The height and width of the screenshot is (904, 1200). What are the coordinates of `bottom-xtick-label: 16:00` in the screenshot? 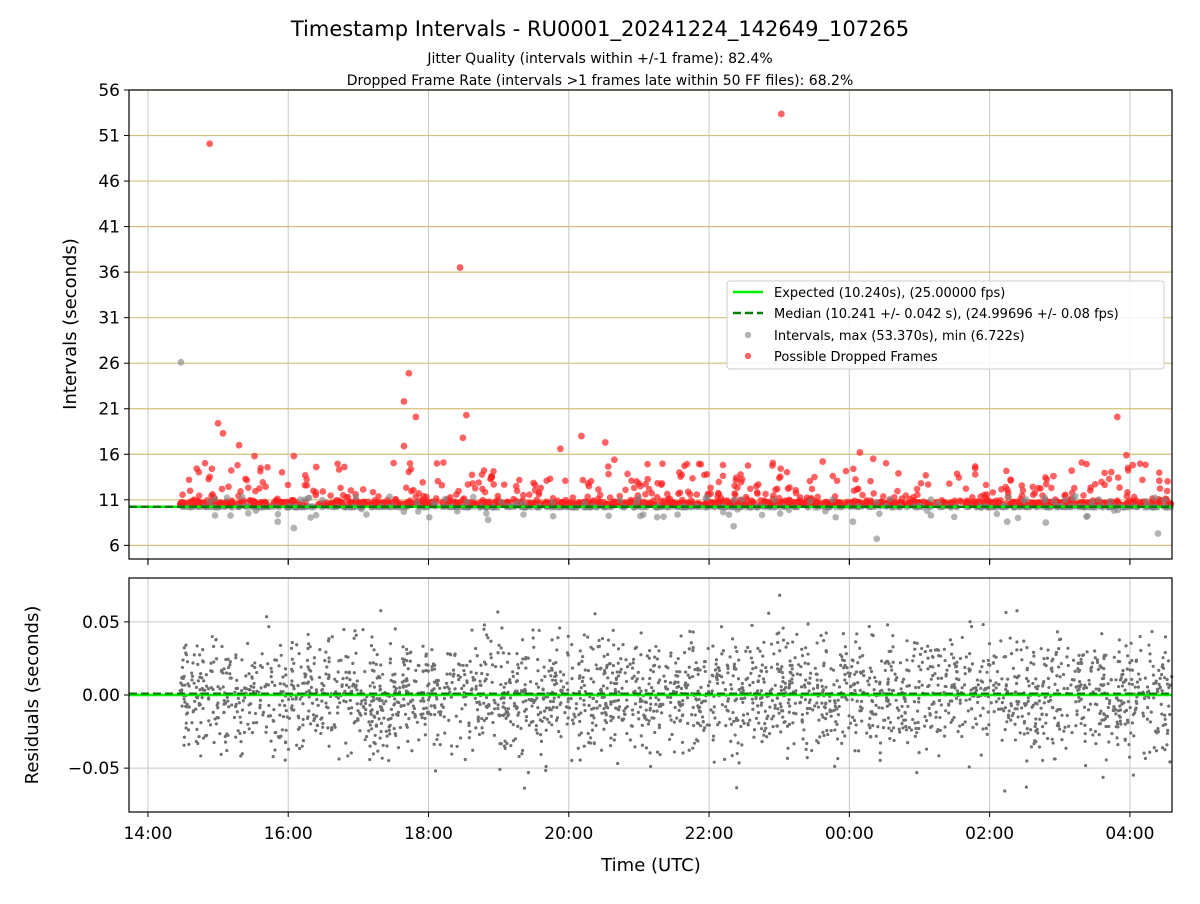 It's located at (288, 834).